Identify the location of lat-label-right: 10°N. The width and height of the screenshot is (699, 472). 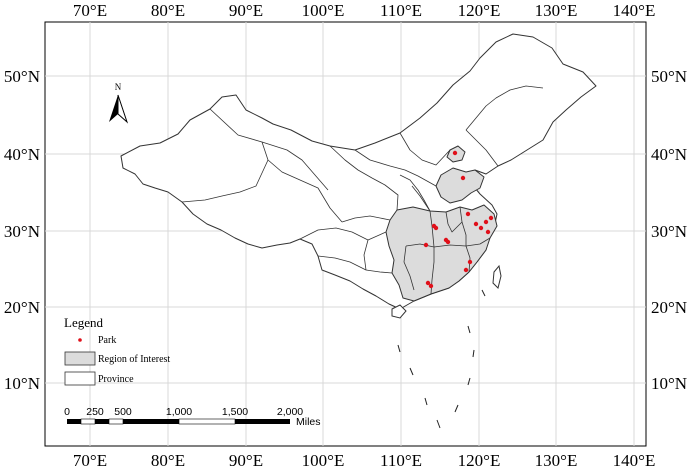
(669, 383).